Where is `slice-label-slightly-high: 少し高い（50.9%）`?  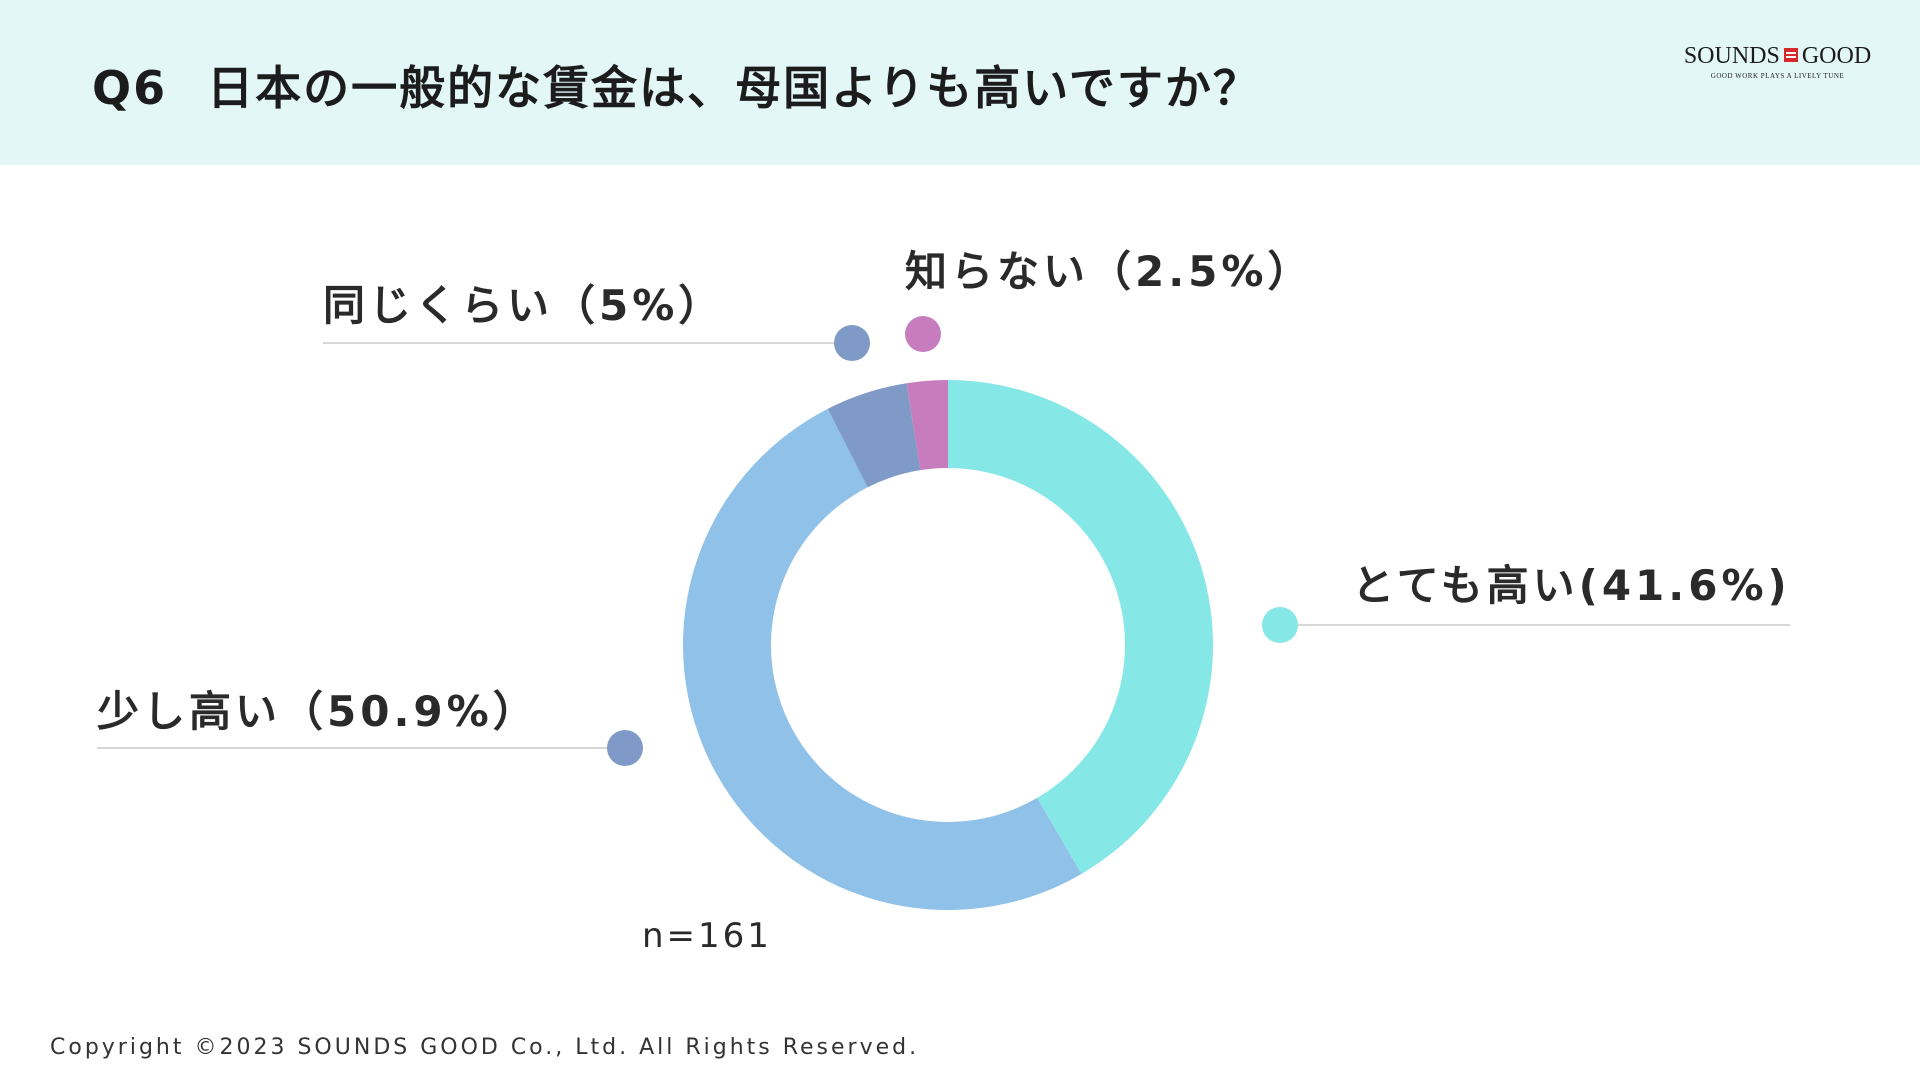
slice-label-slightly-high: 少し高い（50.9%） is located at coordinates (318, 711).